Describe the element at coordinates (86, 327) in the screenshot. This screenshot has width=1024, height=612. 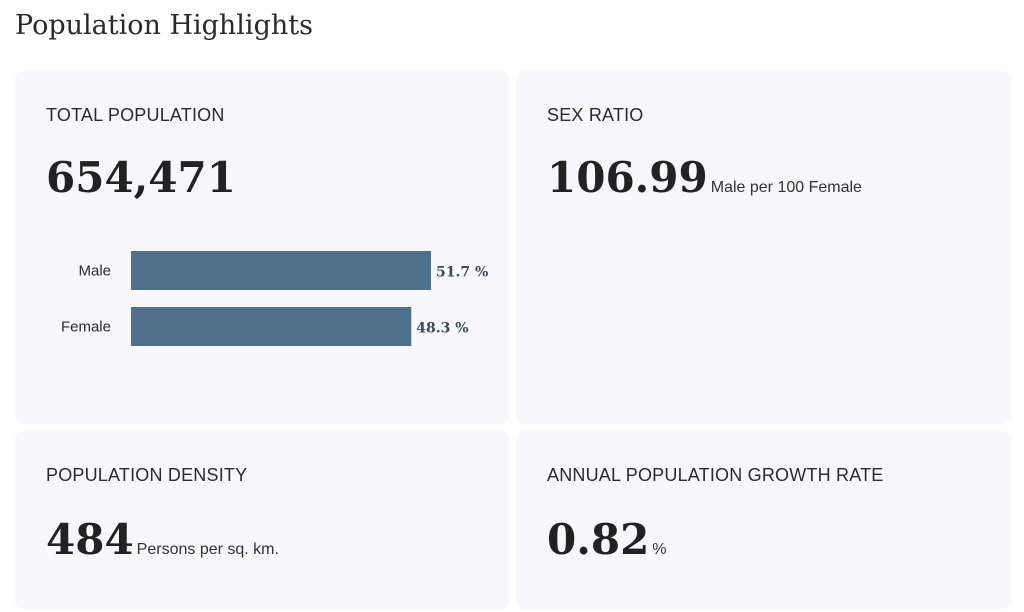
I see `bar-category-label: Female` at that location.